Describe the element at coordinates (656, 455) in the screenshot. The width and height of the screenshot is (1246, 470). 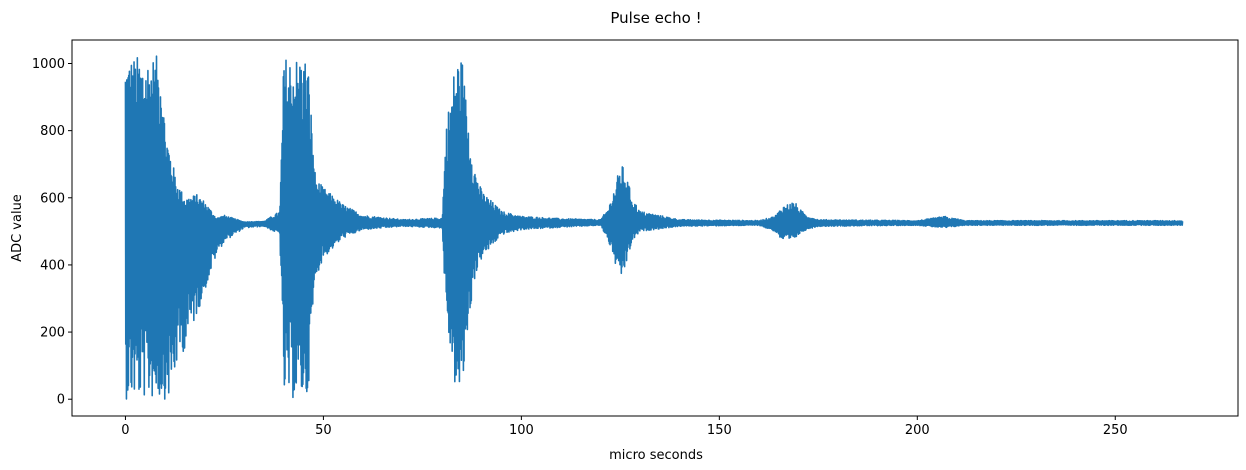
I see `x-axis-label: micro seconds` at that location.